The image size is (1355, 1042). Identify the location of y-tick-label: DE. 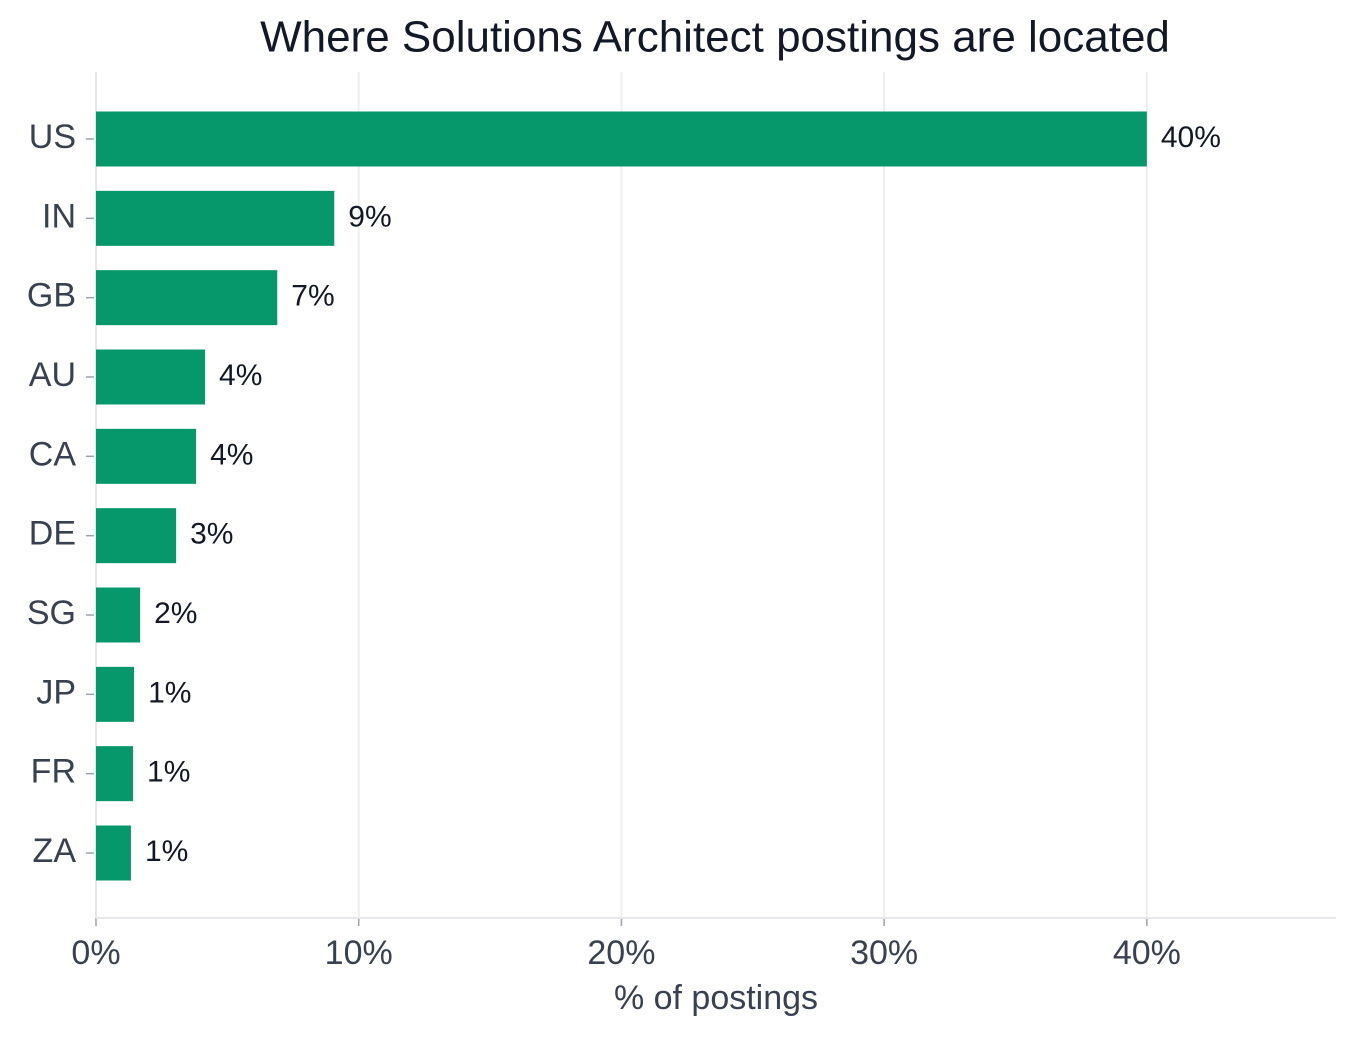
(52, 534).